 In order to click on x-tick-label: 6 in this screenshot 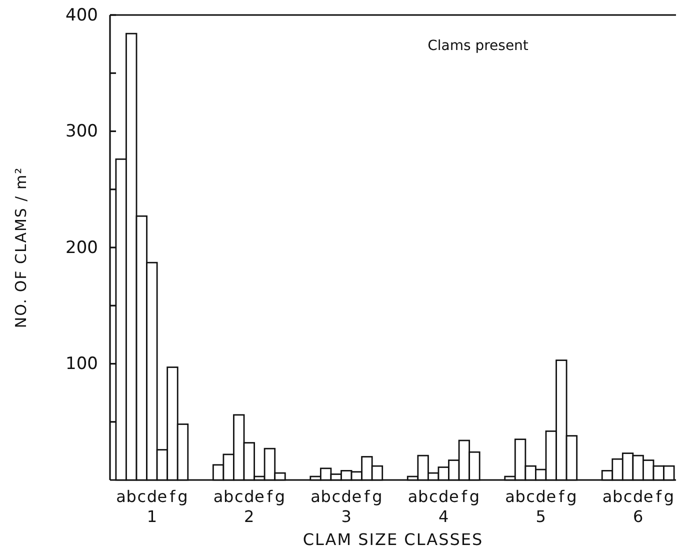, I will do `click(638, 516)`.